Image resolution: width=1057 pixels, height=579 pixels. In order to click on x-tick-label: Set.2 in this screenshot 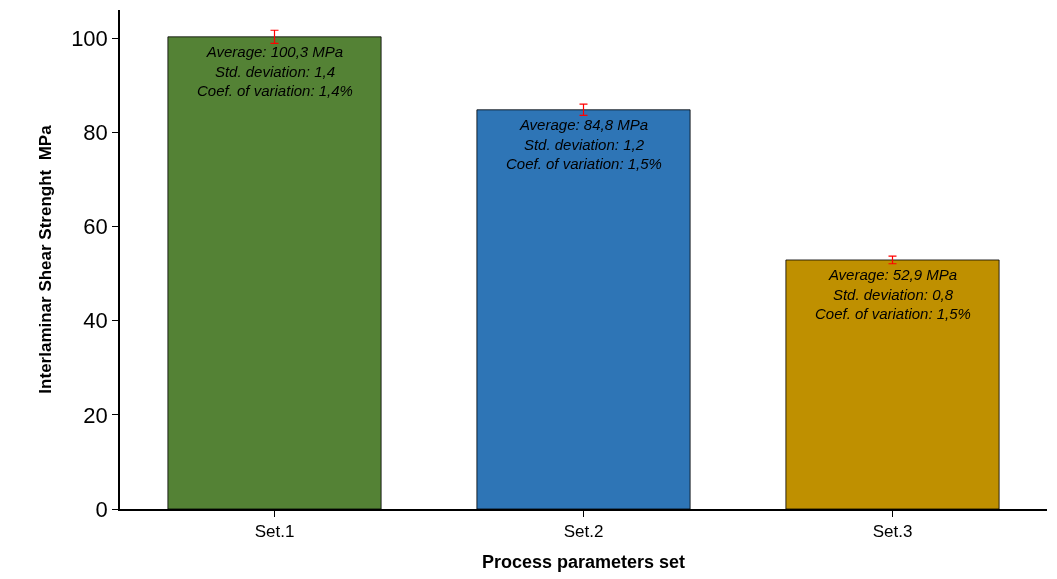, I will do `click(583, 532)`.